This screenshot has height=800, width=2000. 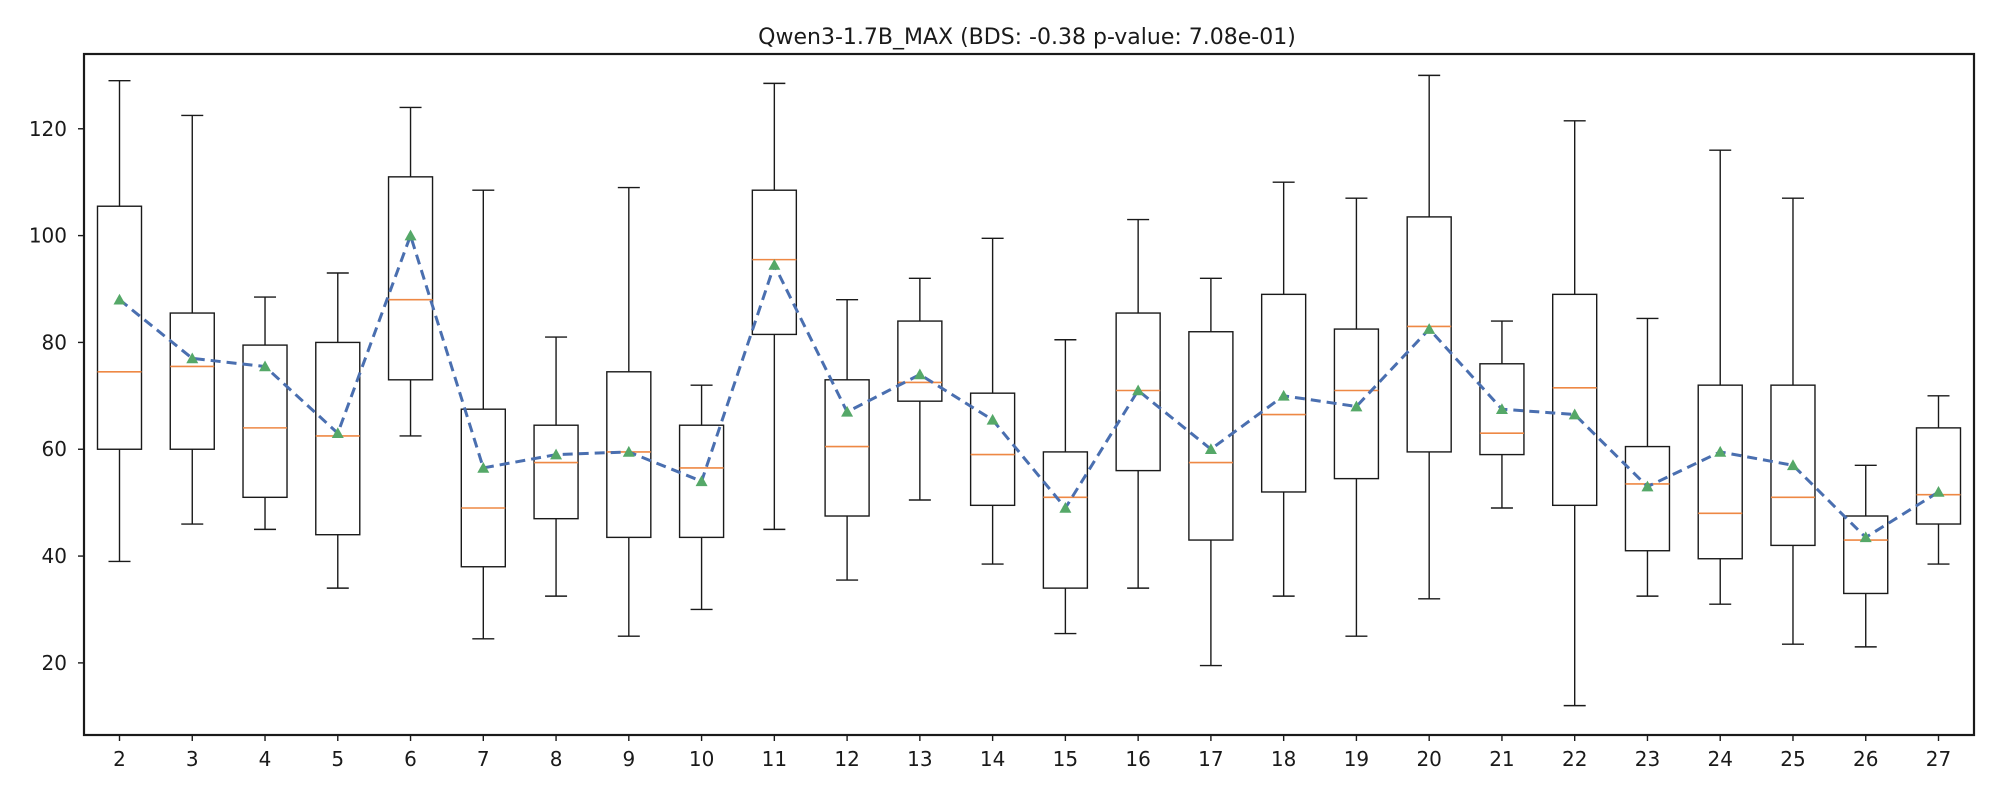 What do you see at coordinates (628, 759) in the screenshot?
I see `x-tick-label: 9` at bounding box center [628, 759].